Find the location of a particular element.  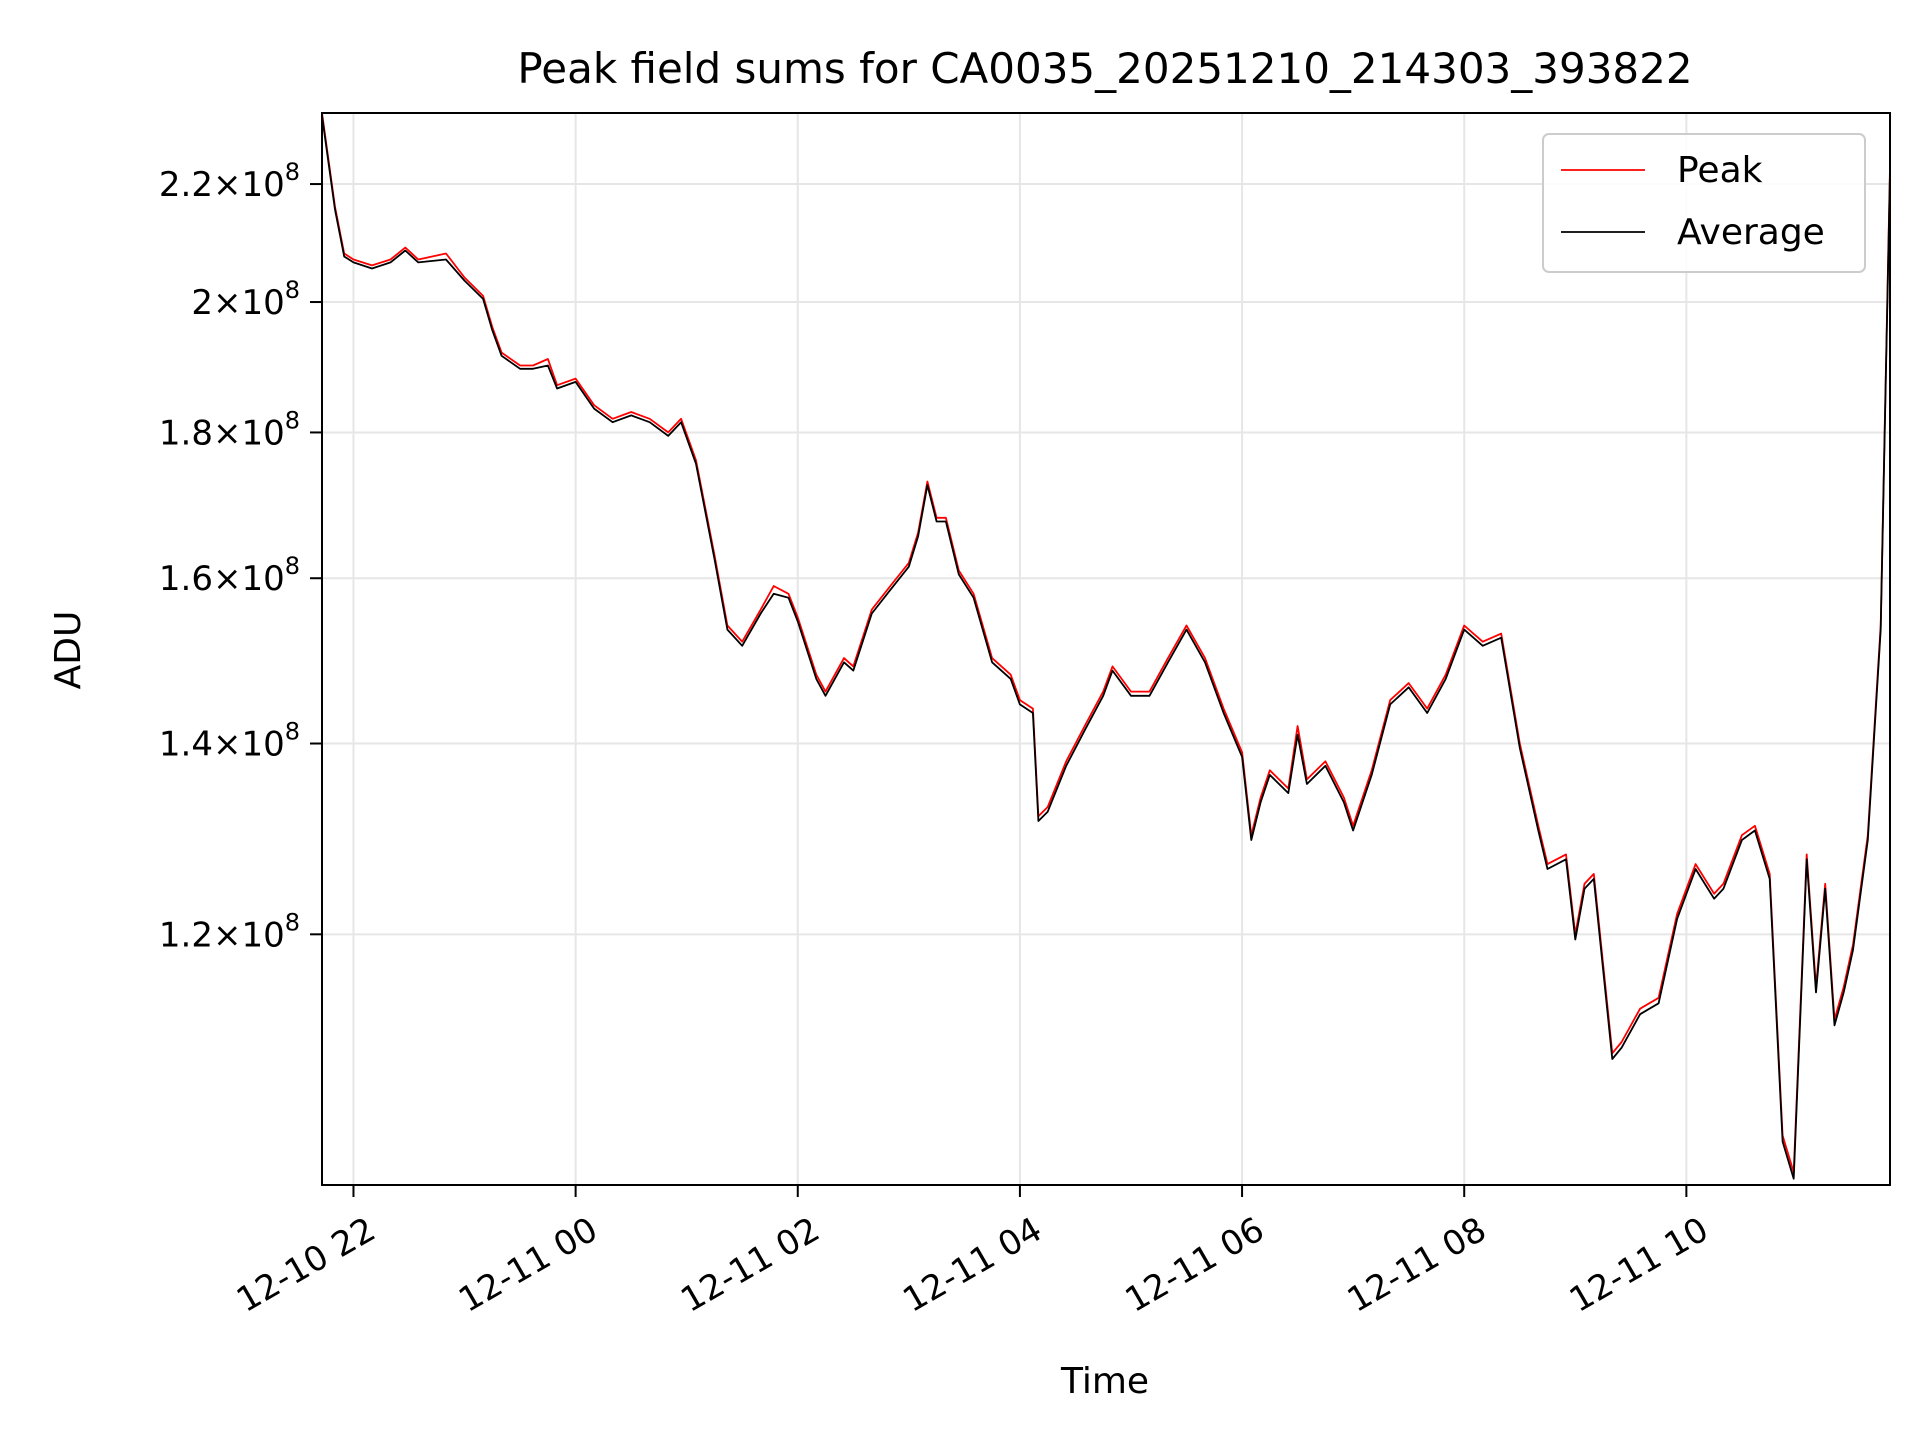

y-tick-mantissa: 2 is located at coordinates (202, 303).